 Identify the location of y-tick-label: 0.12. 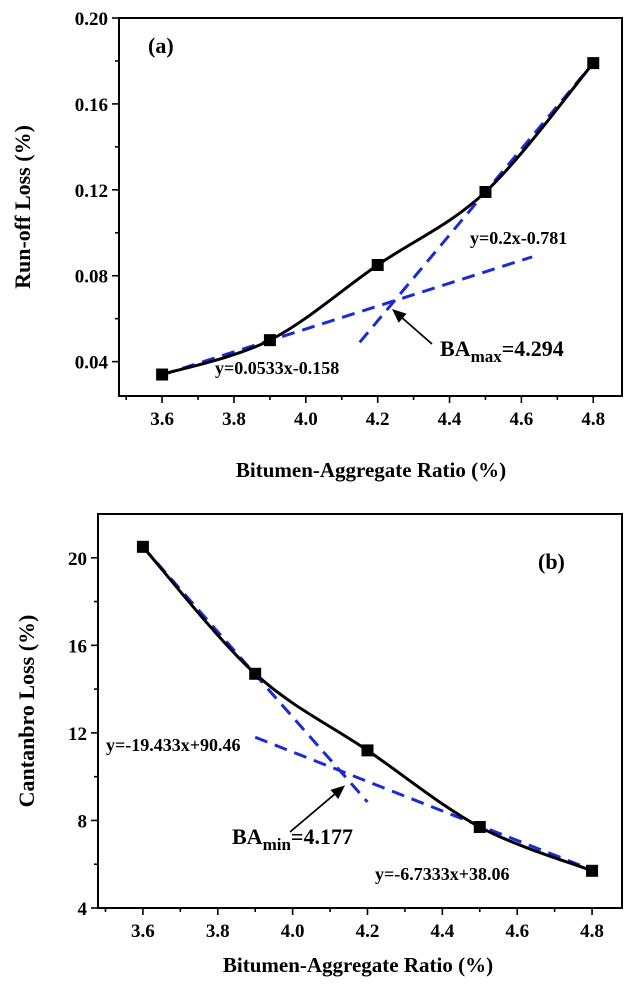
(91, 191).